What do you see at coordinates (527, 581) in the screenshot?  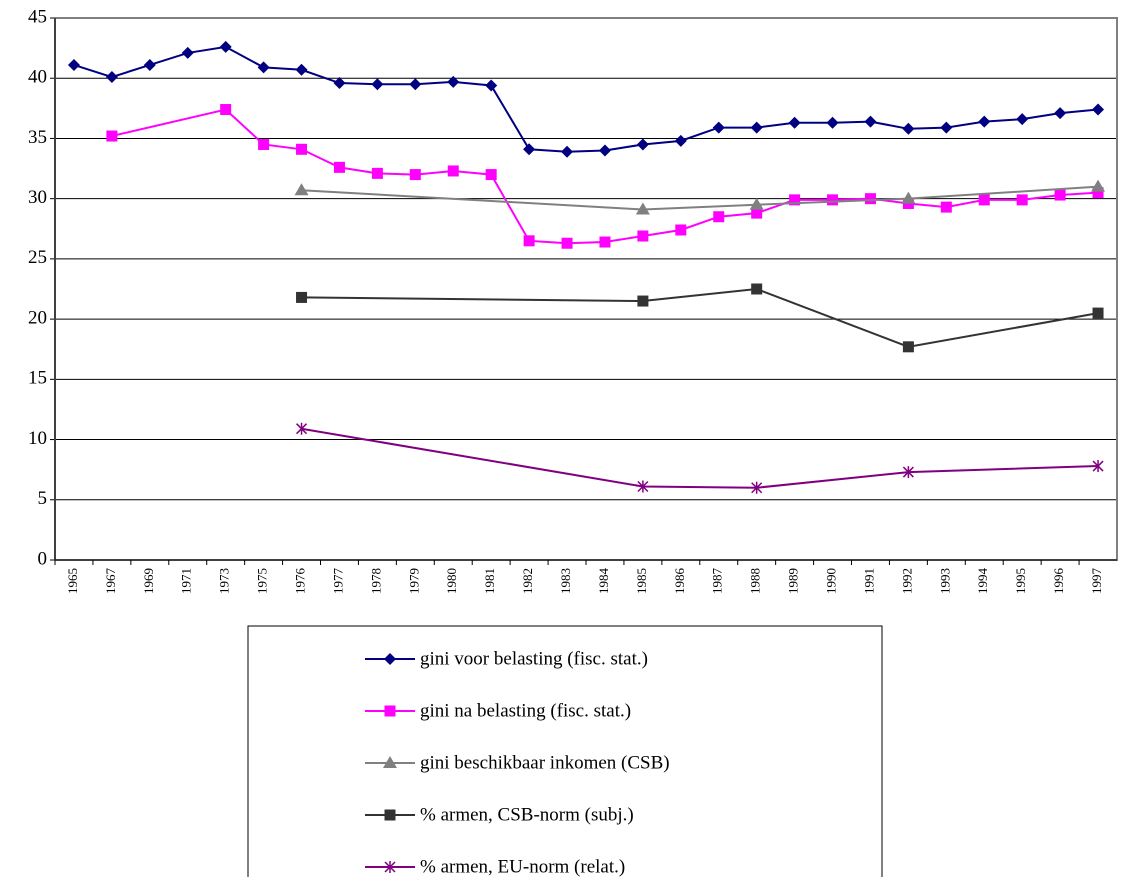 I see `x-tick-label: 1982` at bounding box center [527, 581].